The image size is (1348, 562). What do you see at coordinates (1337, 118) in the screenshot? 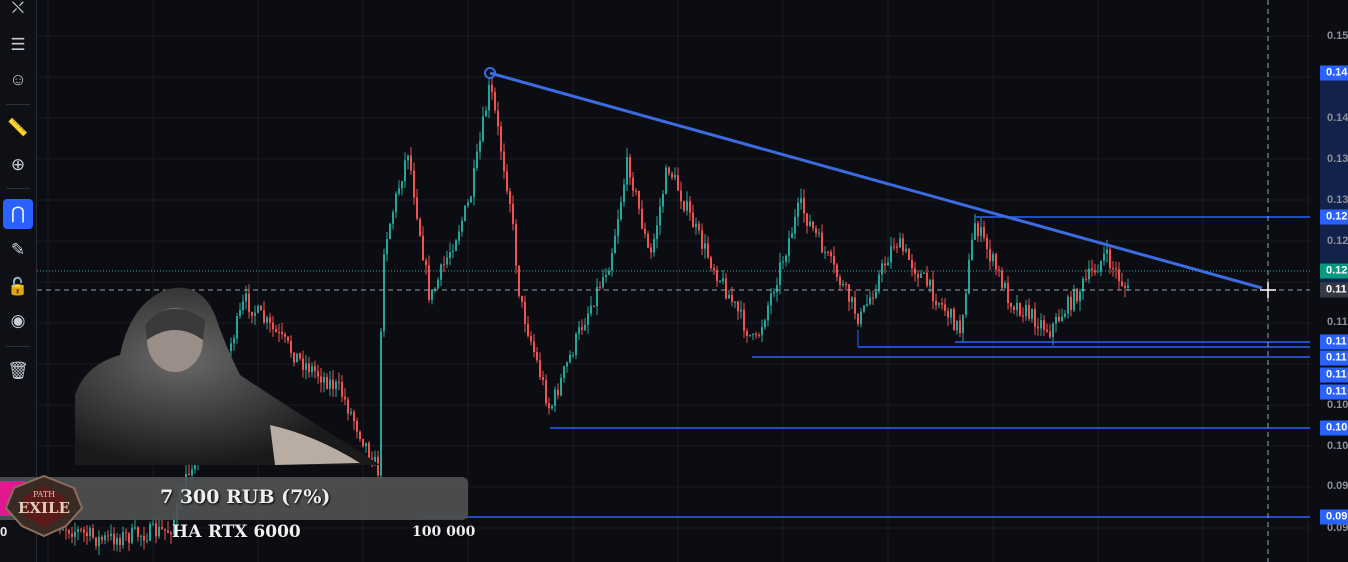
I see `price-tick-label: 0.14` at bounding box center [1337, 118].